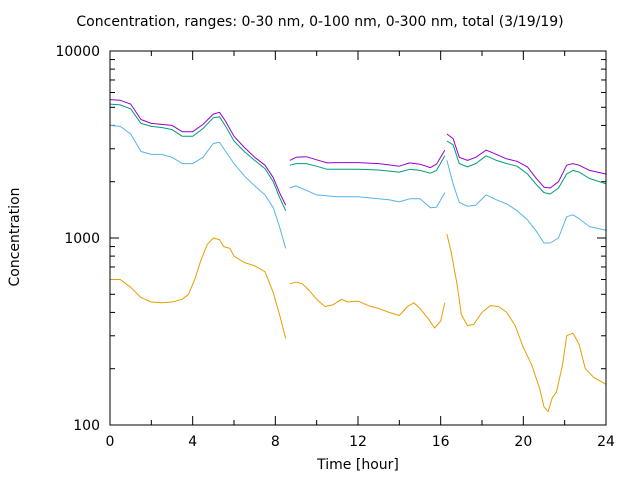  Describe the element at coordinates (77, 52) in the screenshot. I see `y-tick-label: 10000` at that location.